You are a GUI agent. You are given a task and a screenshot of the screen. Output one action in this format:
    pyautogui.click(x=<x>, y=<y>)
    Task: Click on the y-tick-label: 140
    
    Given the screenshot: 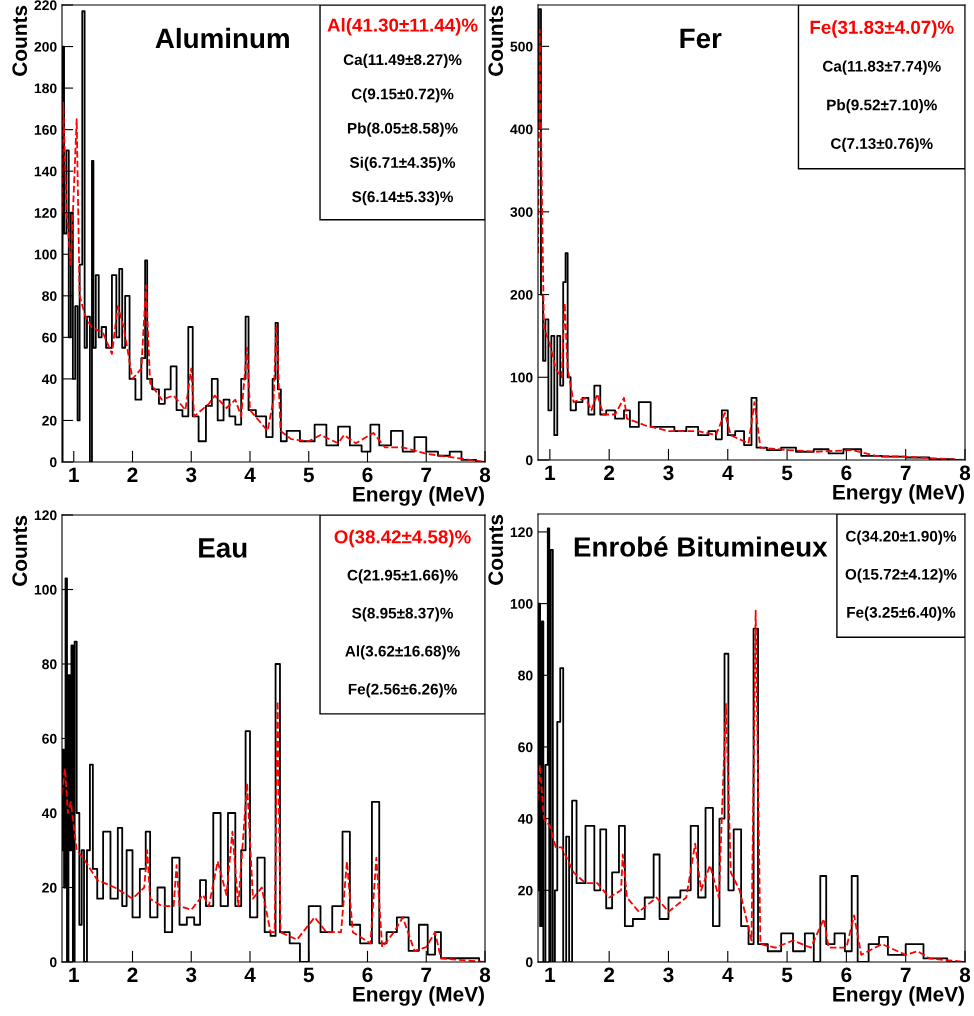 What is the action you would take?
    pyautogui.click(x=45, y=171)
    